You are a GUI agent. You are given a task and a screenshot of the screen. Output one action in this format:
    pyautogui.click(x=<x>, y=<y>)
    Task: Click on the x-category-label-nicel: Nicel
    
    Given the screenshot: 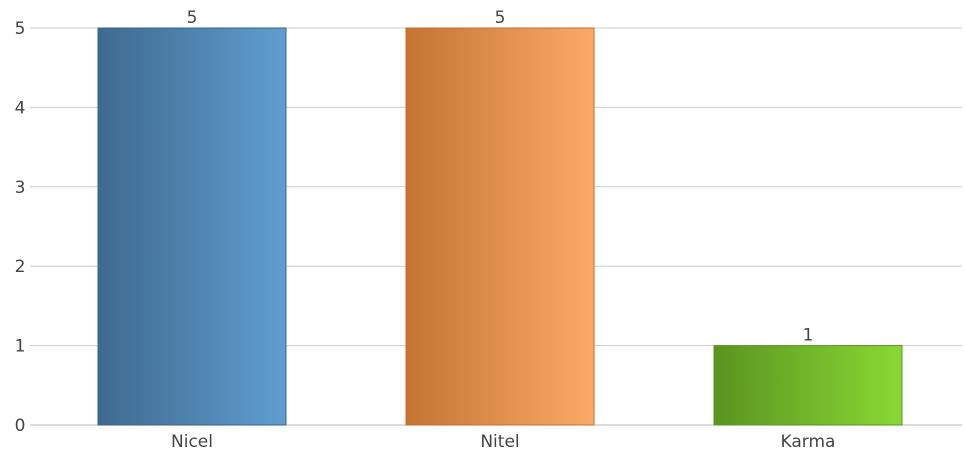 What is the action you would take?
    pyautogui.click(x=192, y=442)
    